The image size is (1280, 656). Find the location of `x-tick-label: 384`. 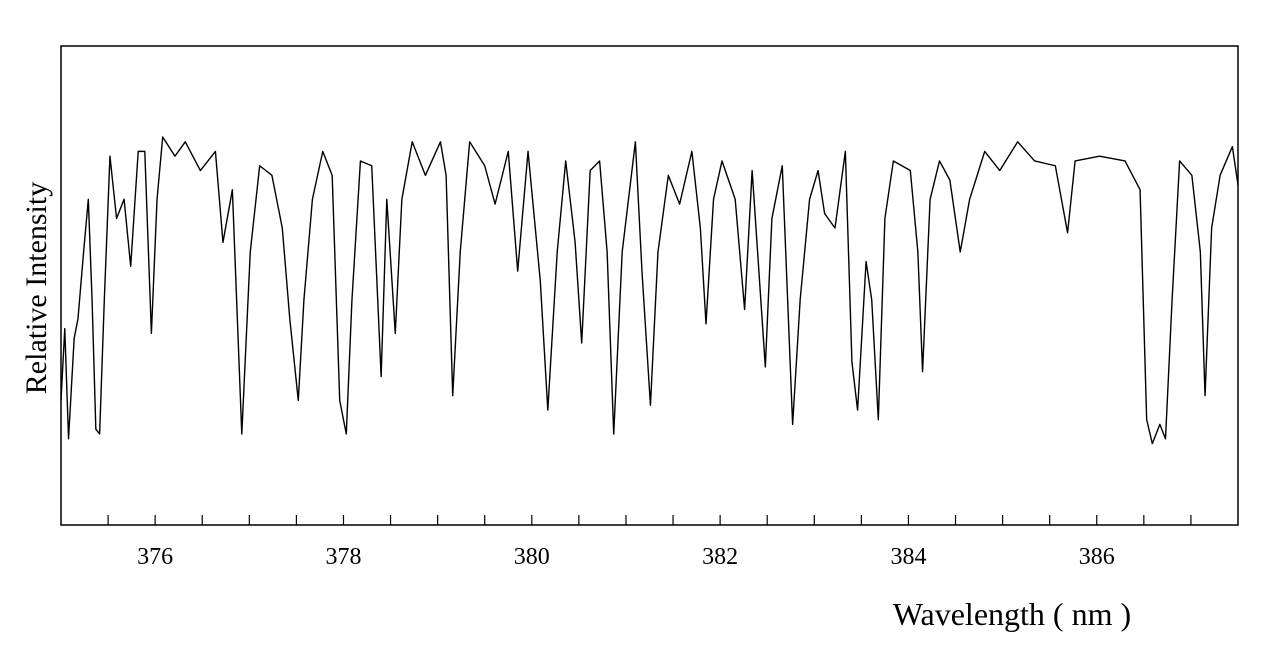

x-tick-label: 384 is located at coordinates (908, 557).